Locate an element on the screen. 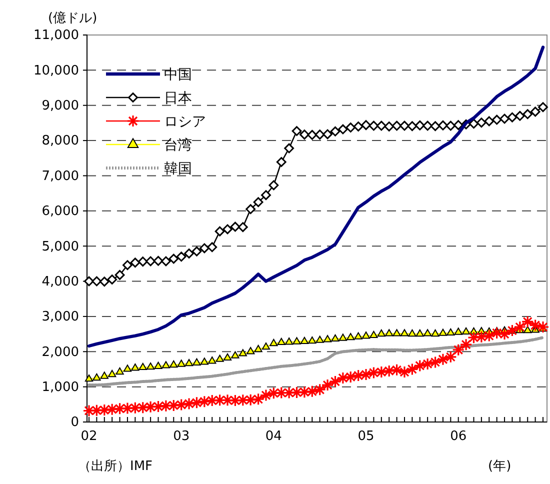  x-tick-label: 03 is located at coordinates (181, 436).